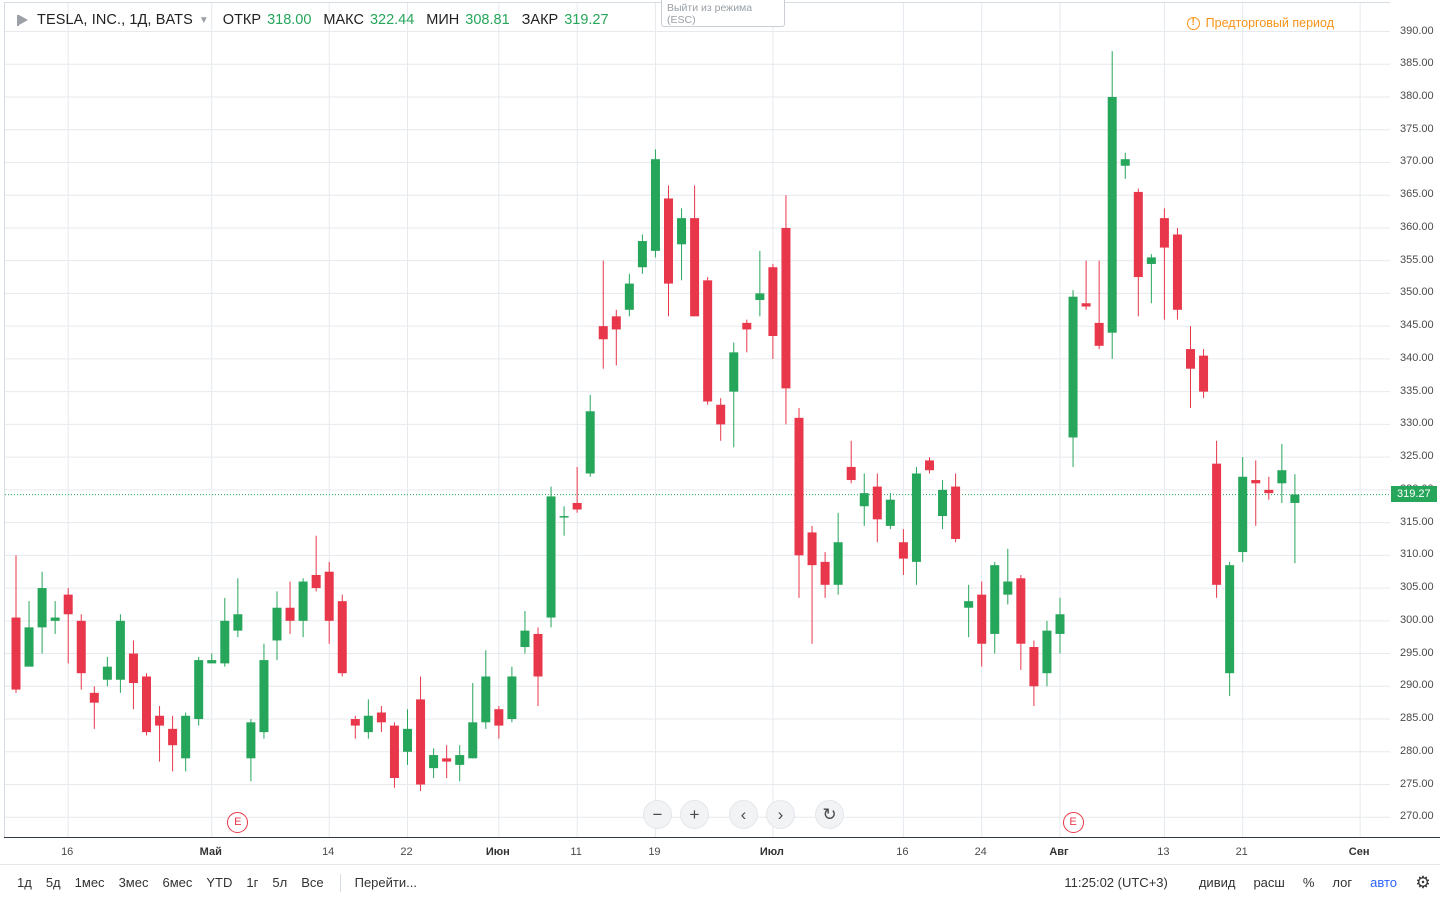  I want to click on clock: 11:25:02 (UTC+3), so click(1116, 882).